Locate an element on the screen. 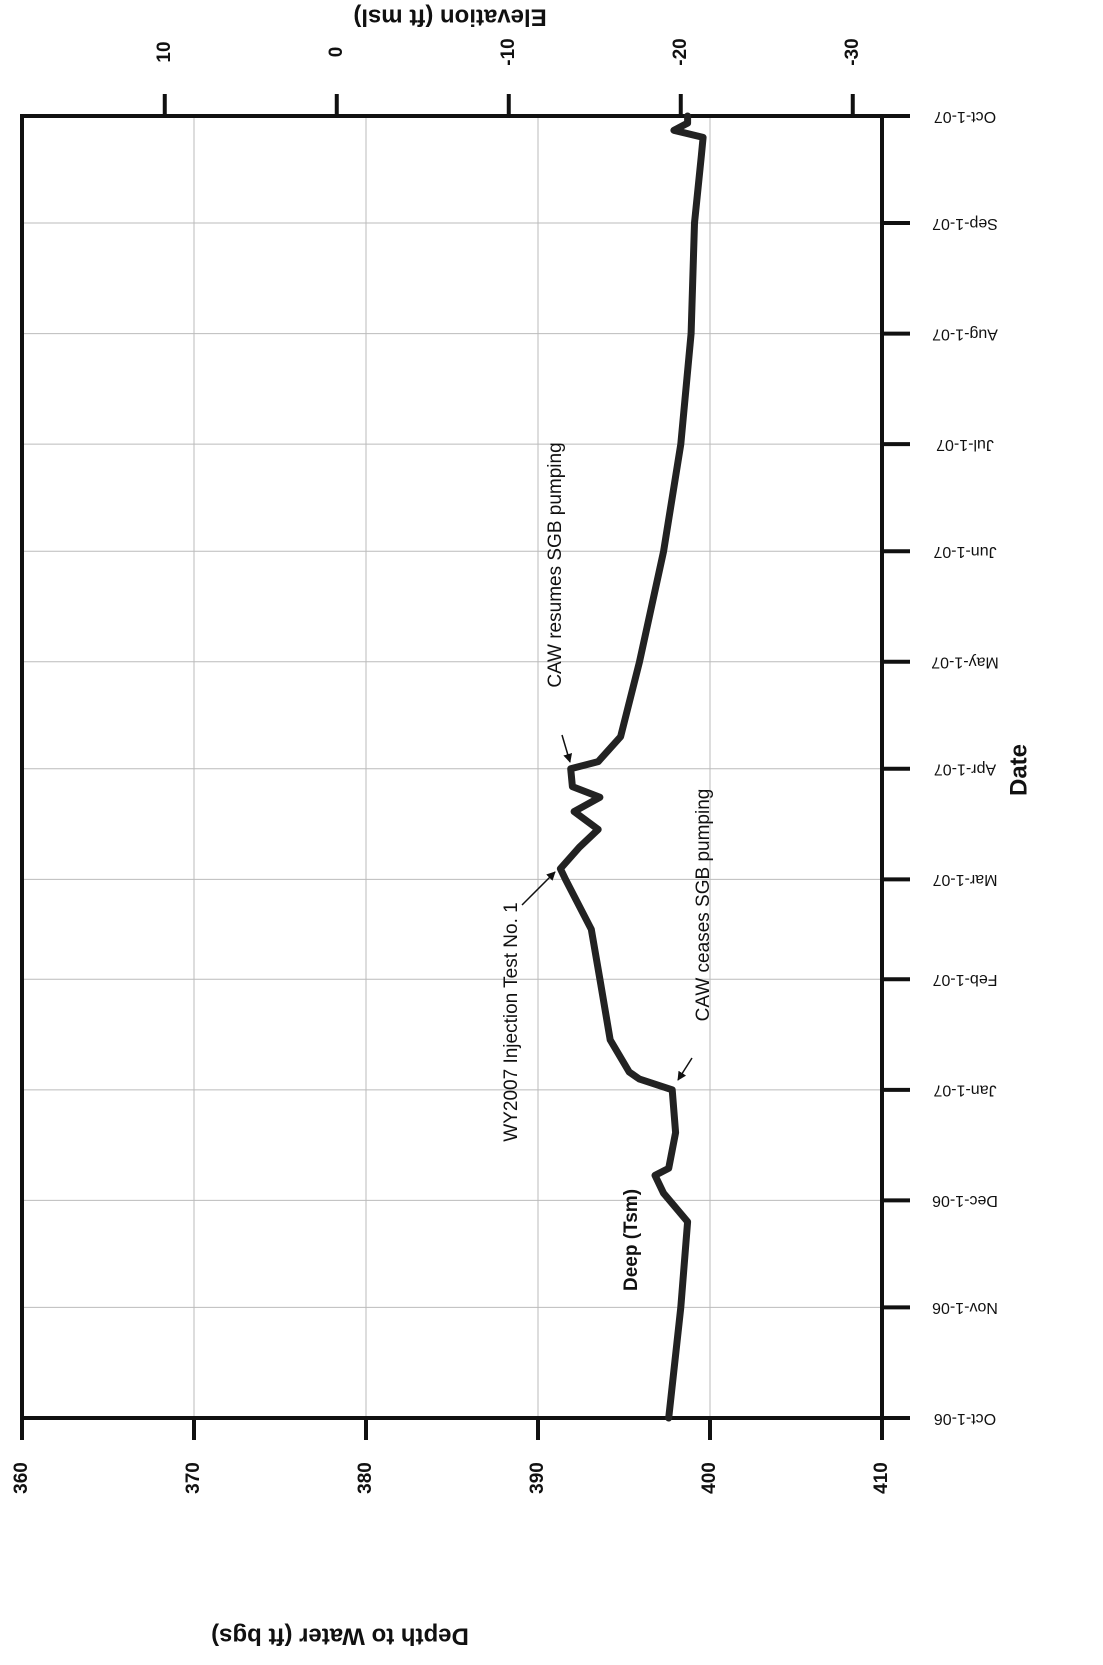 This screenshot has width=1103, height=1665. y2-tick-label: 0 is located at coordinates (336, 52).